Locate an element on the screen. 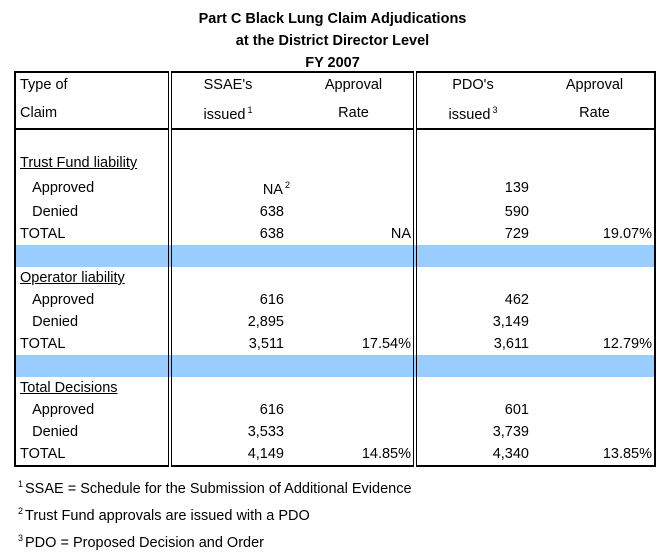  ssae-issued: 4,149 is located at coordinates (232, 454).